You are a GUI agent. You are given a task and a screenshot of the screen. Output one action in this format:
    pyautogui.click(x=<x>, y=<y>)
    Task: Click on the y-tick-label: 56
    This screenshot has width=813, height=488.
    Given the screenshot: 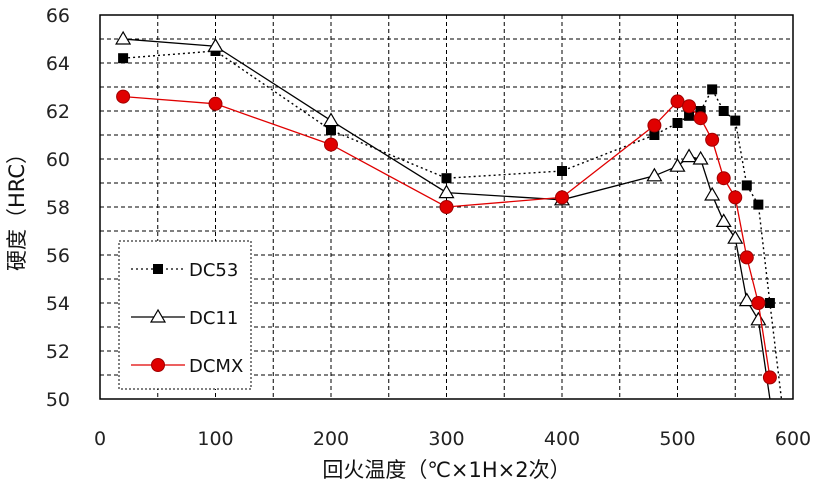 What is the action you would take?
    pyautogui.click(x=58, y=256)
    